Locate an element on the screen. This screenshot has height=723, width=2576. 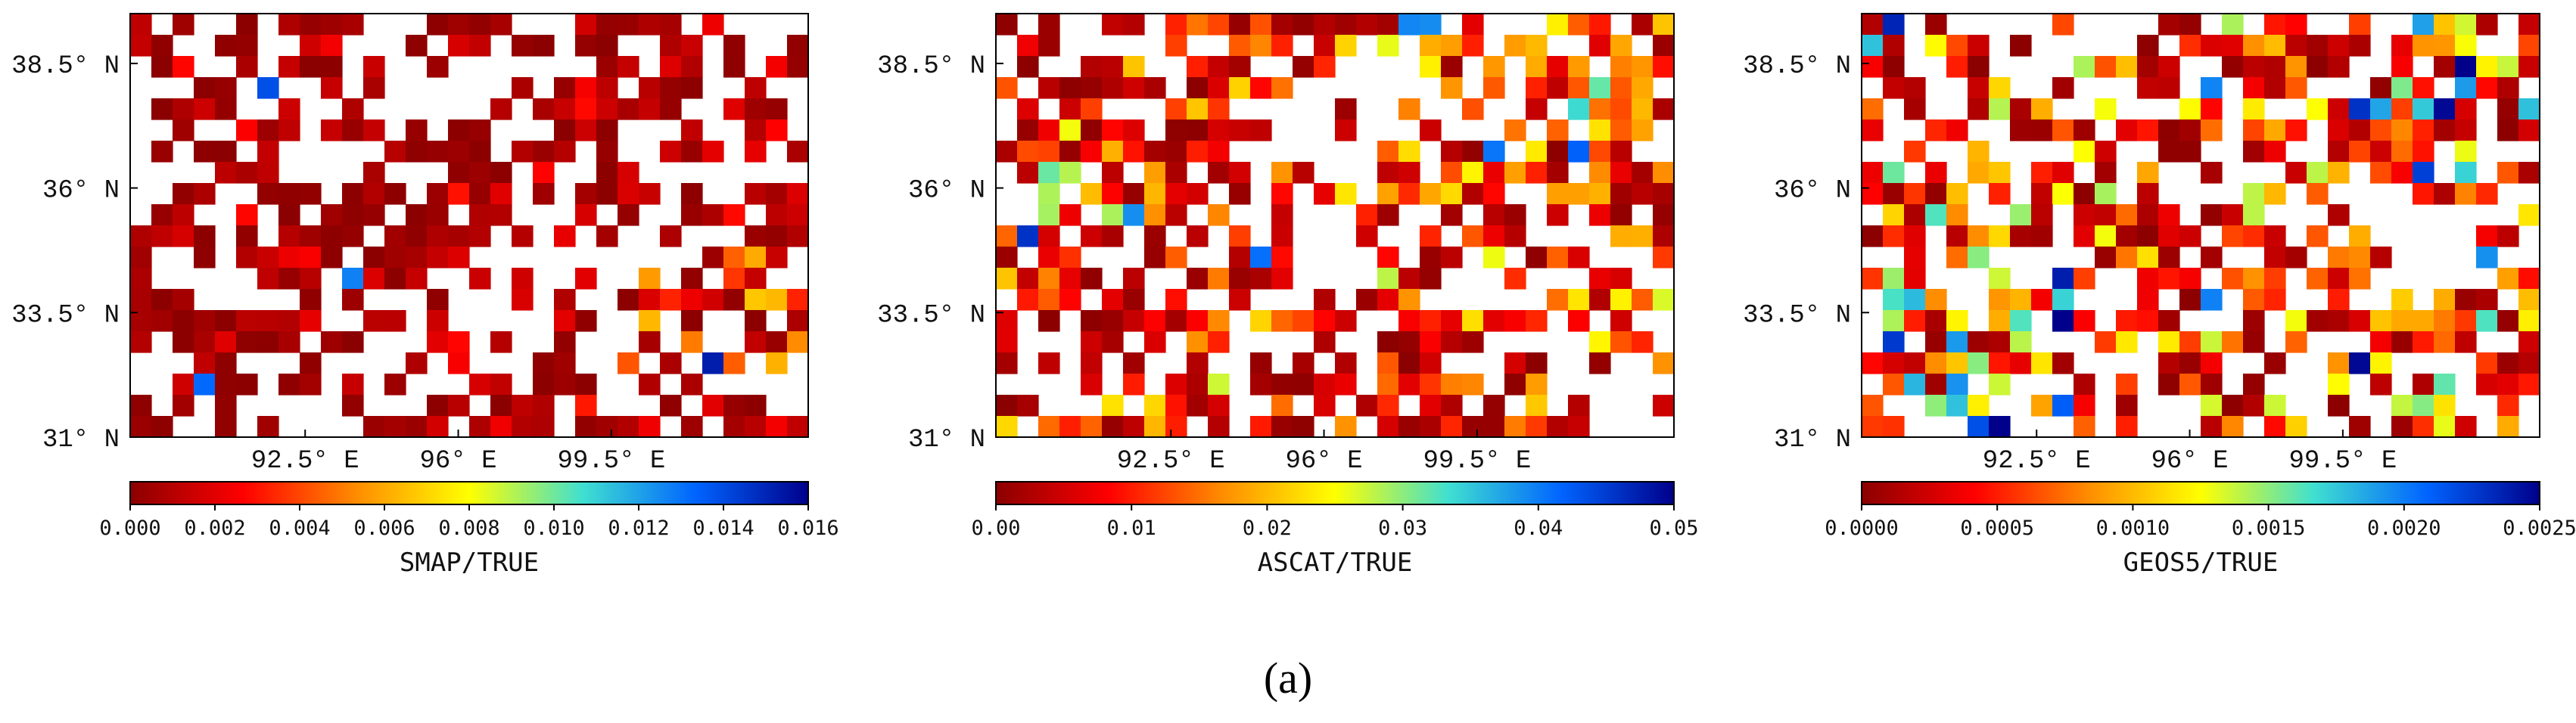
colorbar-tick-label: 0.05 is located at coordinates (1673, 528).